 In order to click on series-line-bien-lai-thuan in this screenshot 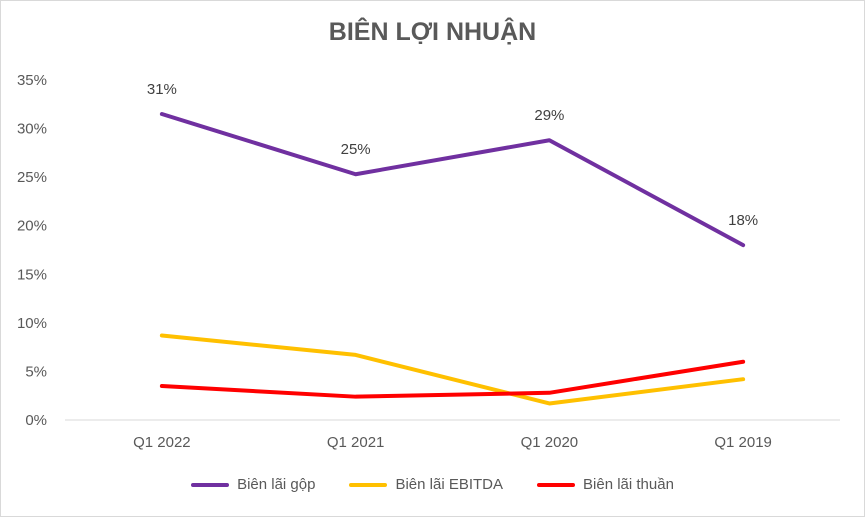, I will do `click(452, 379)`.